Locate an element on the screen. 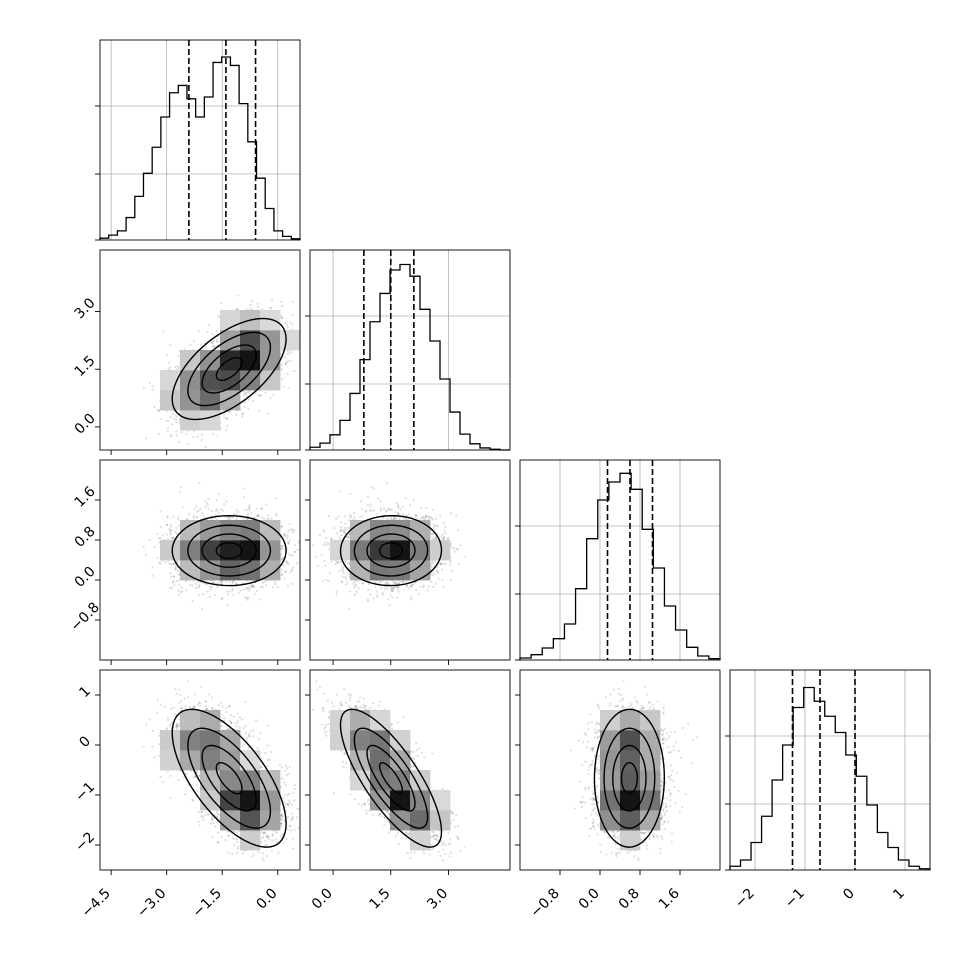  panel-content is located at coordinates (221, 546).